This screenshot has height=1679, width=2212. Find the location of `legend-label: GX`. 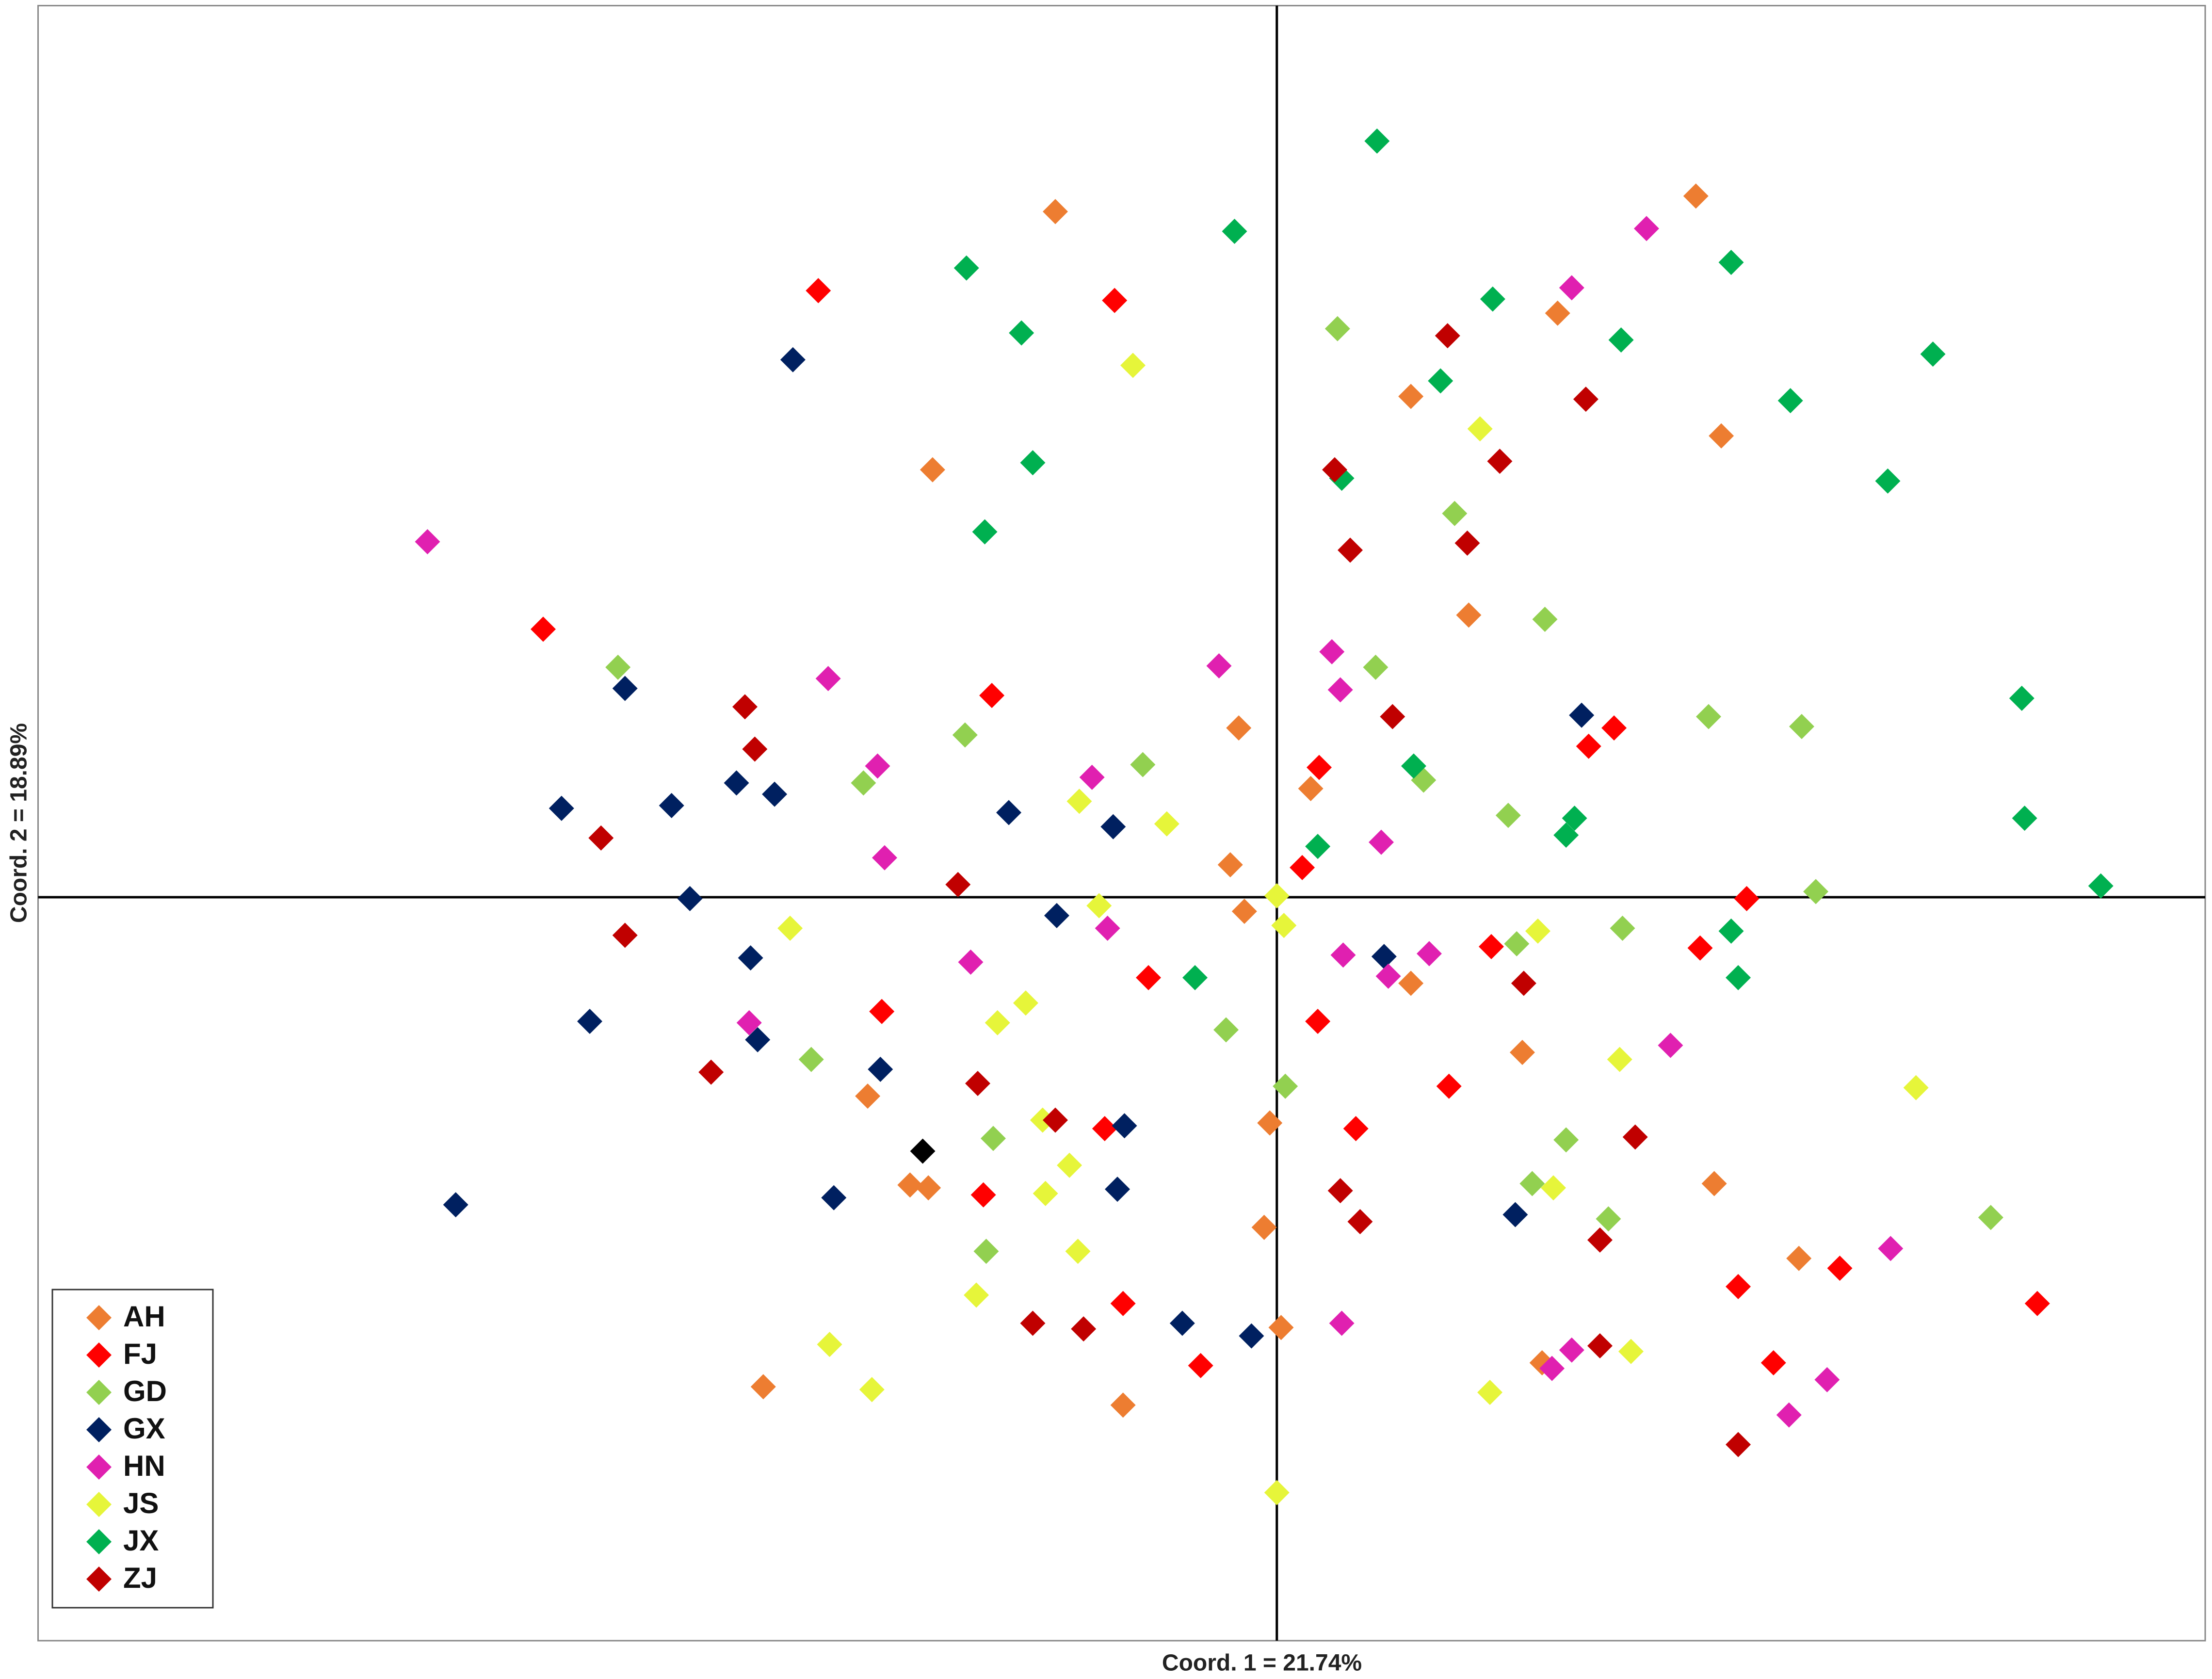

legend-label: GX is located at coordinates (144, 1428).